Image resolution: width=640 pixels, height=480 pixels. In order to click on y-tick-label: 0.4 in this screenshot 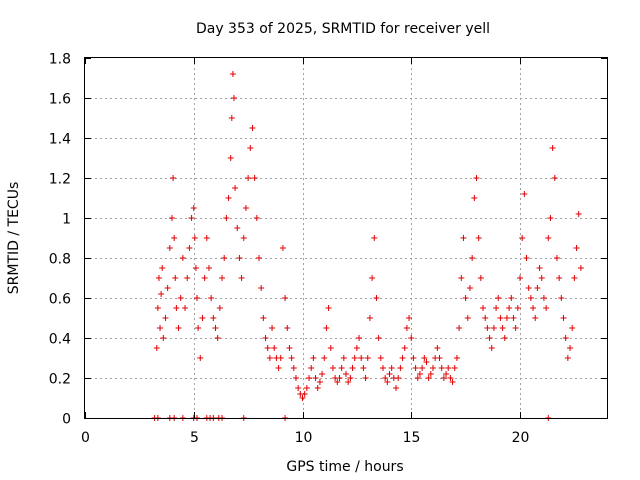, I will do `click(60, 340)`.